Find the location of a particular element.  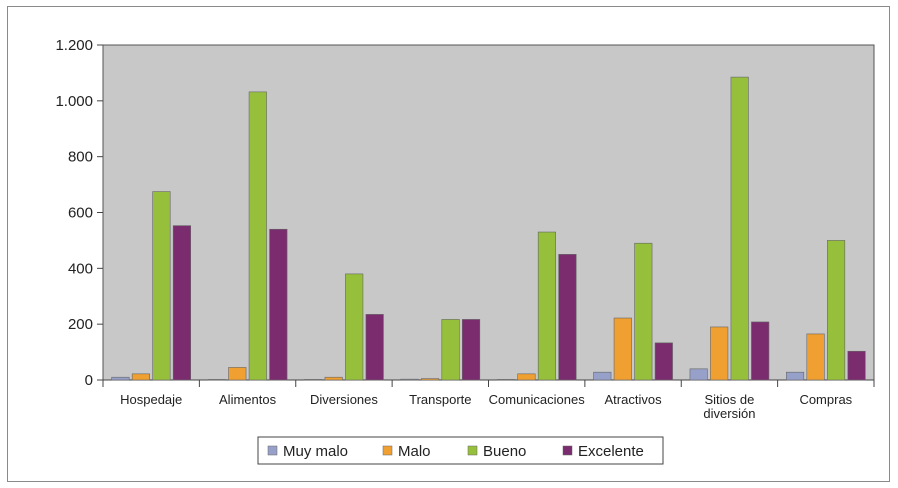

legend-box is located at coordinates (460, 450).